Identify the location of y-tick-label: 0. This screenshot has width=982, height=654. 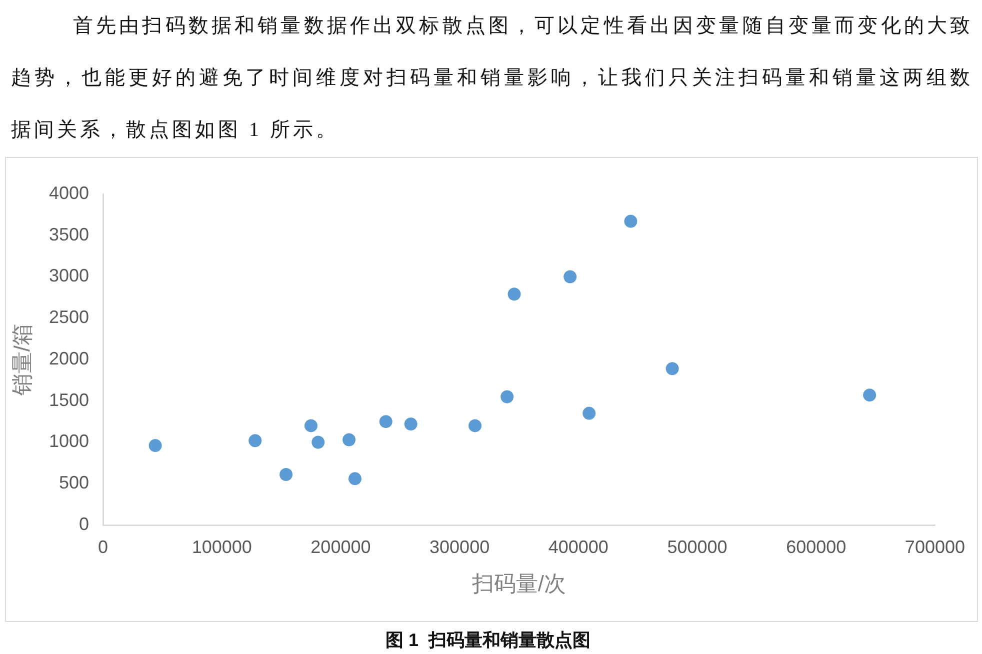
(83, 524).